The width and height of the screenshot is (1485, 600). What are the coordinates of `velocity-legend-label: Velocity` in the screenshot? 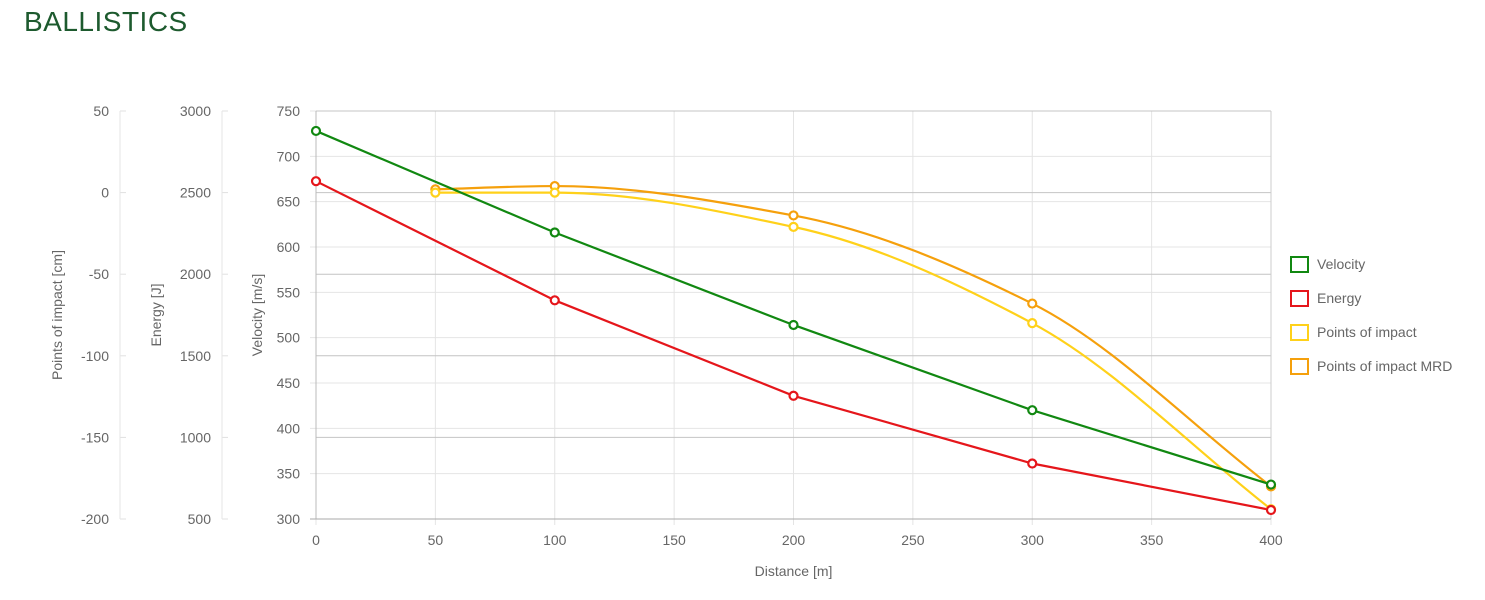 It's located at (1341, 264).